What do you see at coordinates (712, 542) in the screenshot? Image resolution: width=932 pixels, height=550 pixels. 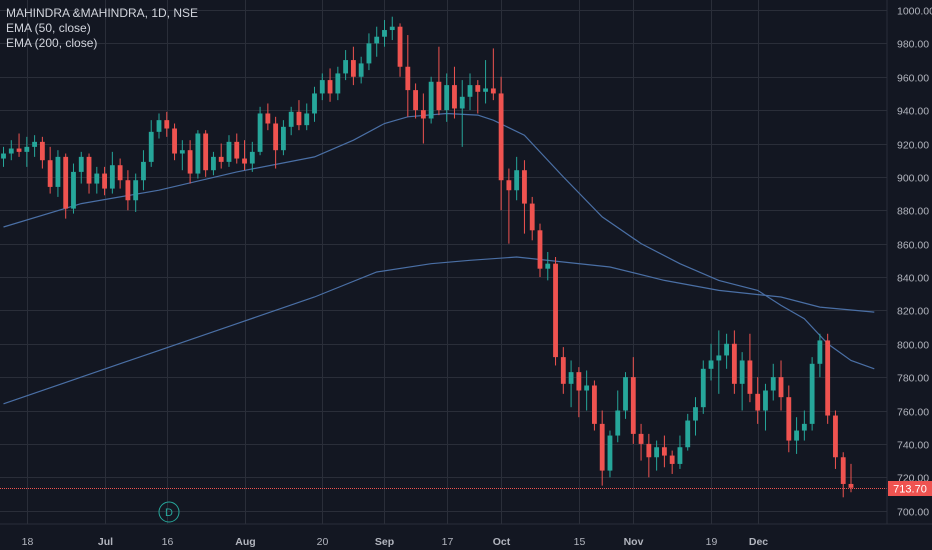 I see `x-tick-label: 19` at bounding box center [712, 542].